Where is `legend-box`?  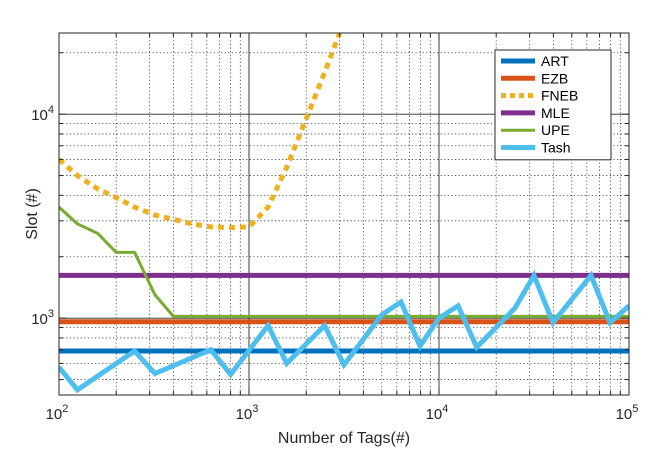 legend-box is located at coordinates (553, 105).